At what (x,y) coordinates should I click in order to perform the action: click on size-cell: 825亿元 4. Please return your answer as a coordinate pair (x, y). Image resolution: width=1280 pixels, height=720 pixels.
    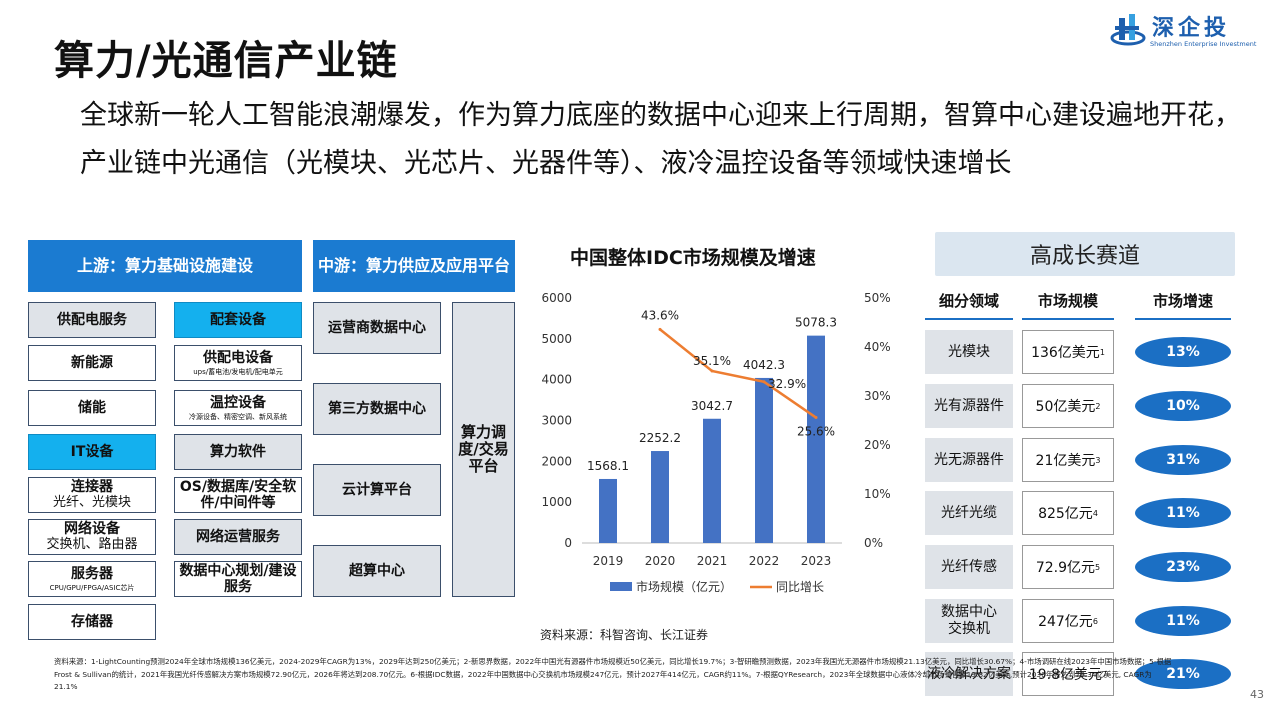
    Looking at the image, I should click on (1068, 513).